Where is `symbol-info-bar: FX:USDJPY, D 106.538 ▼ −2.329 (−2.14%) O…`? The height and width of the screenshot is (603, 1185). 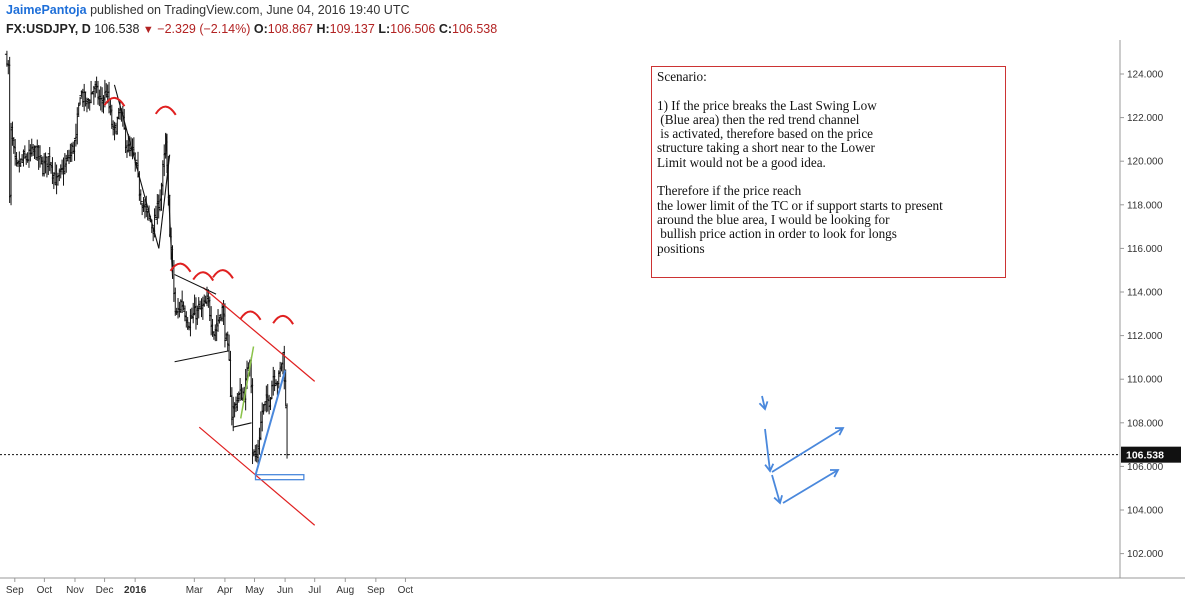
symbol-info-bar: FX:USDJPY, D 106.538 ▼ −2.329 (−2.14%) O… is located at coordinates (251, 29).